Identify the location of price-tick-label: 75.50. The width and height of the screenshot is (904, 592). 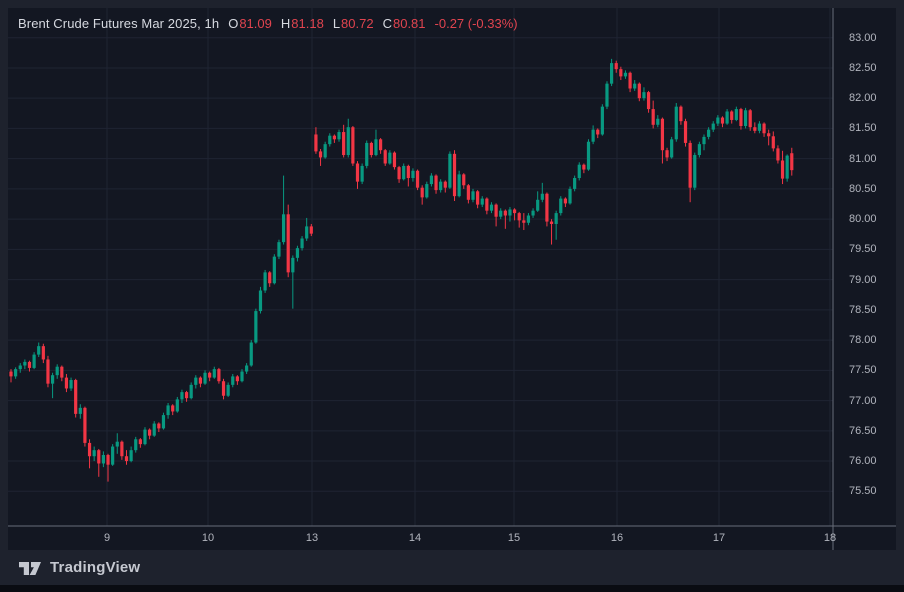
(863, 491).